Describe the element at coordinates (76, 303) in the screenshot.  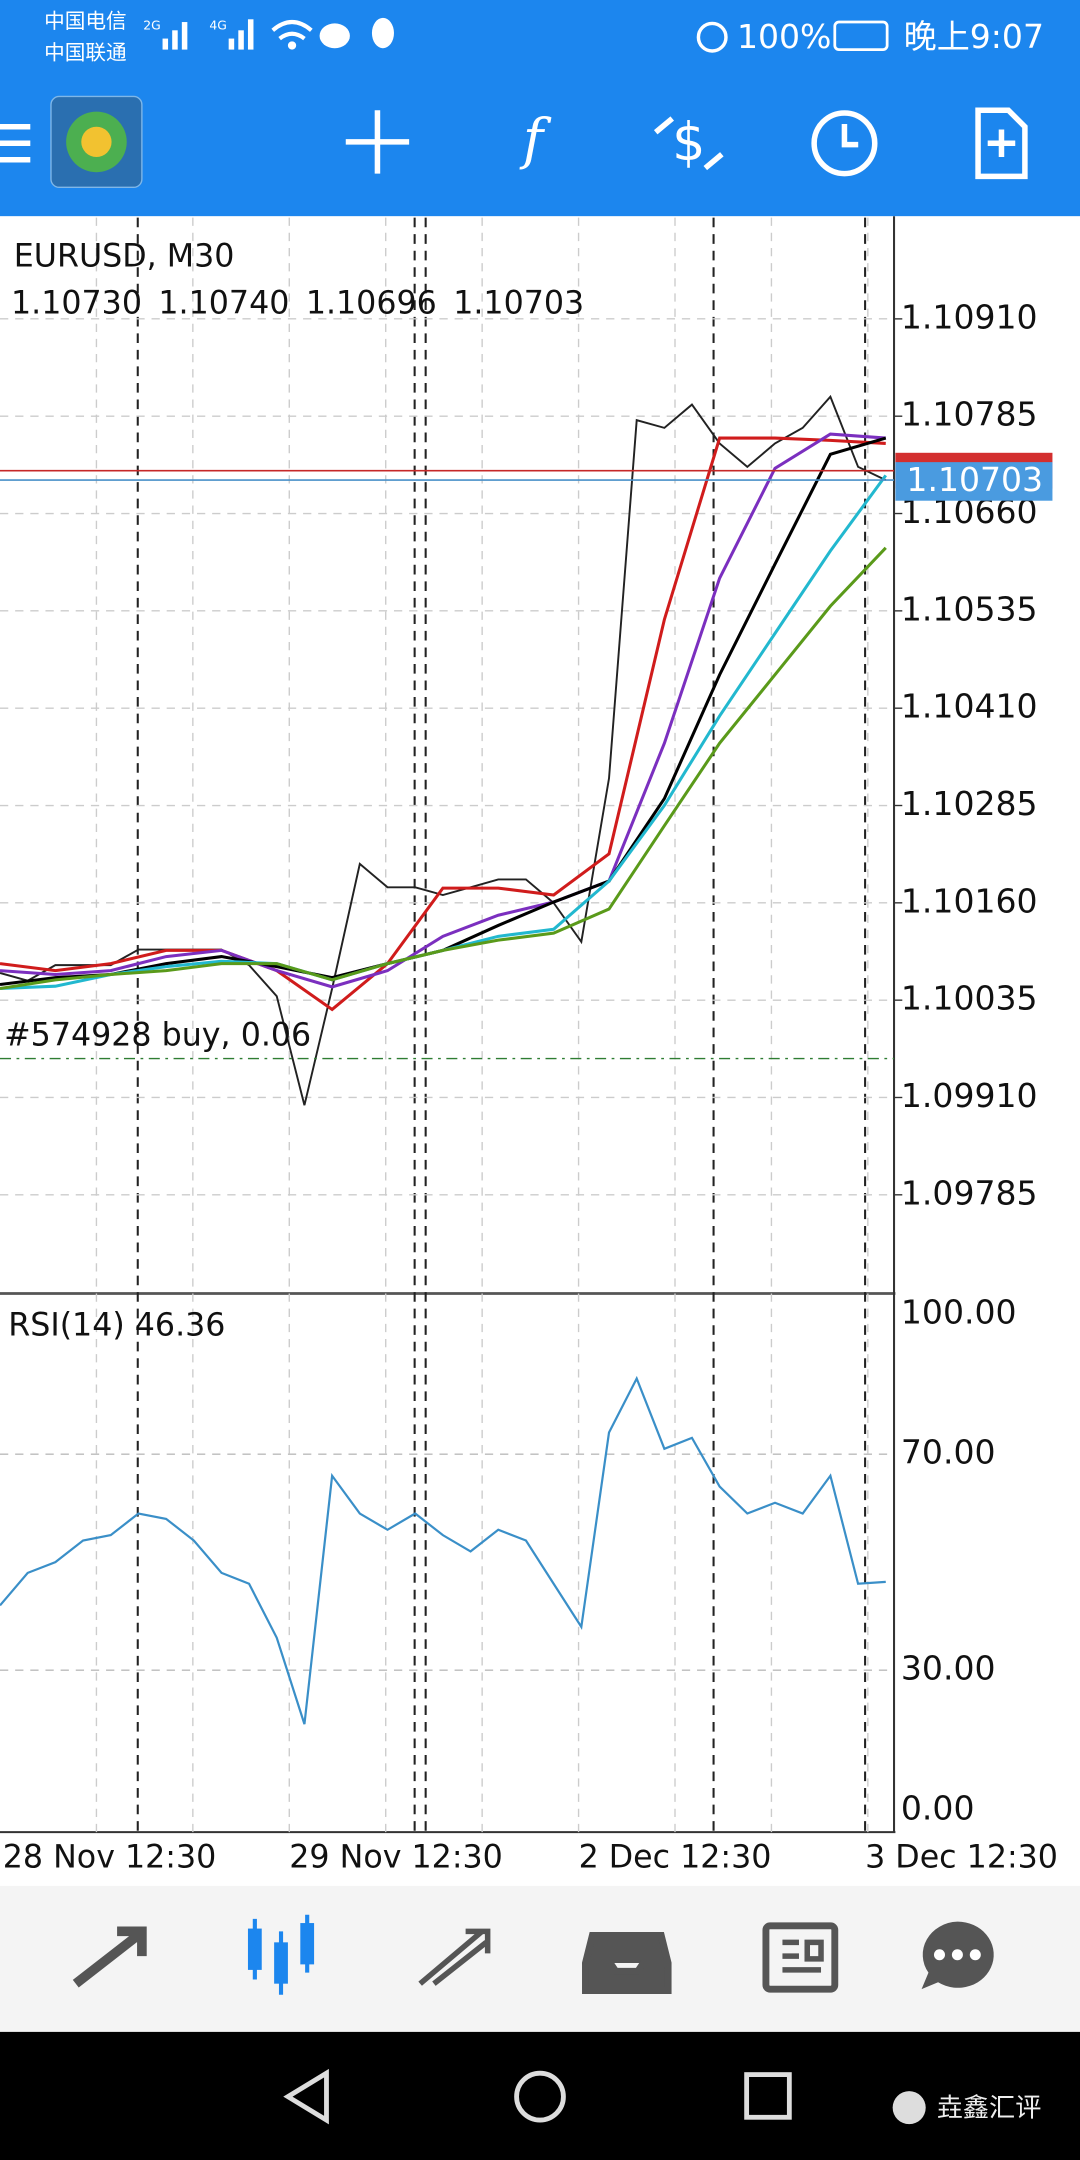
I see `ohlc-value: 1.10730` at that location.